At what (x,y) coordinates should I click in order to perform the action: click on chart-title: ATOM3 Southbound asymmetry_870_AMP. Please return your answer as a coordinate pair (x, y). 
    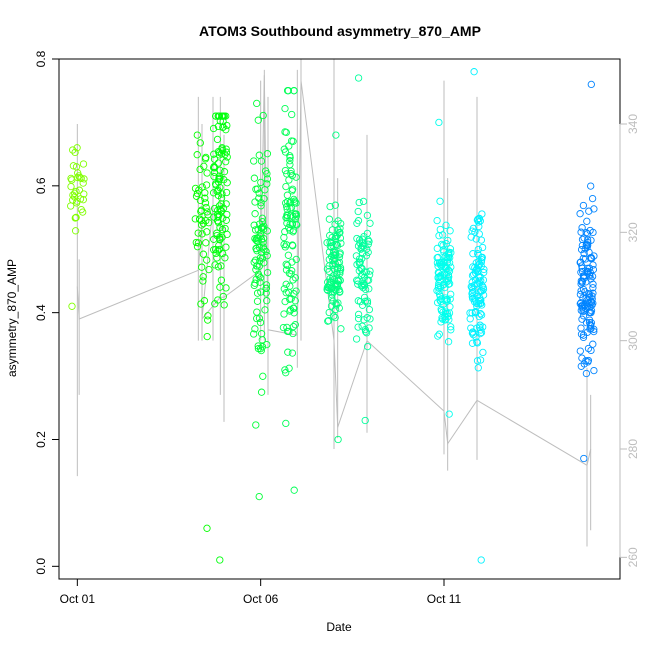
    Looking at the image, I should click on (340, 31).